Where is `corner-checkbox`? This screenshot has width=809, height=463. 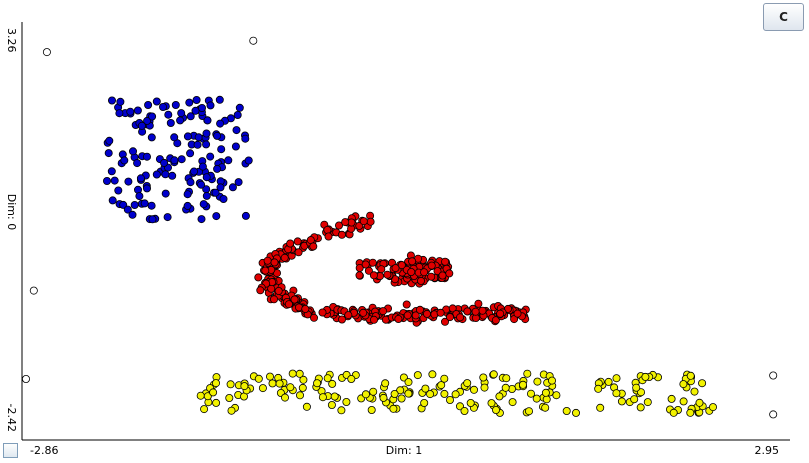 corner-checkbox is located at coordinates (10, 450).